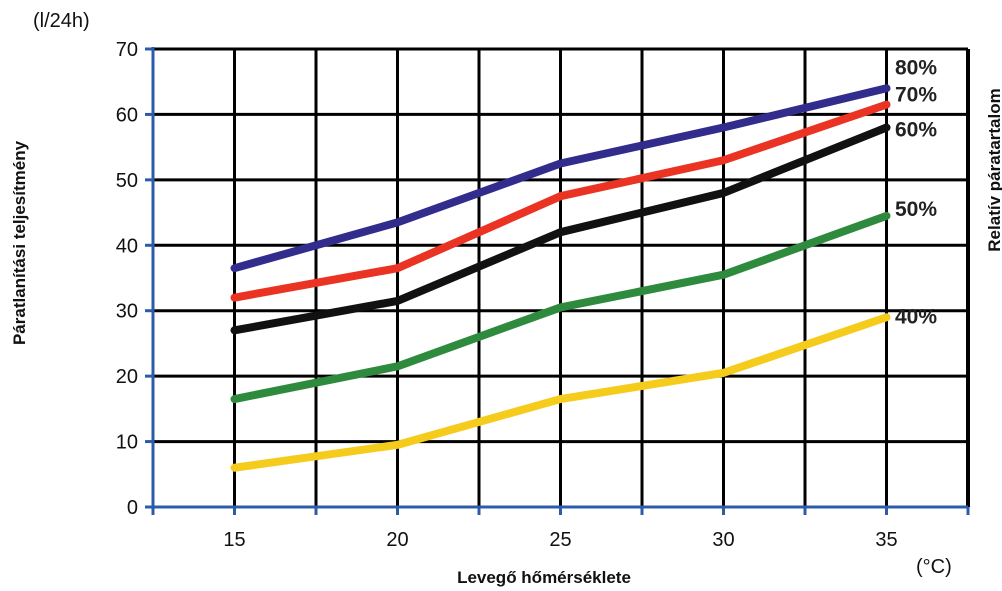 This screenshot has height=591, width=1002. Describe the element at coordinates (127, 443) in the screenshot. I see `y-tick-label: 10` at that location.